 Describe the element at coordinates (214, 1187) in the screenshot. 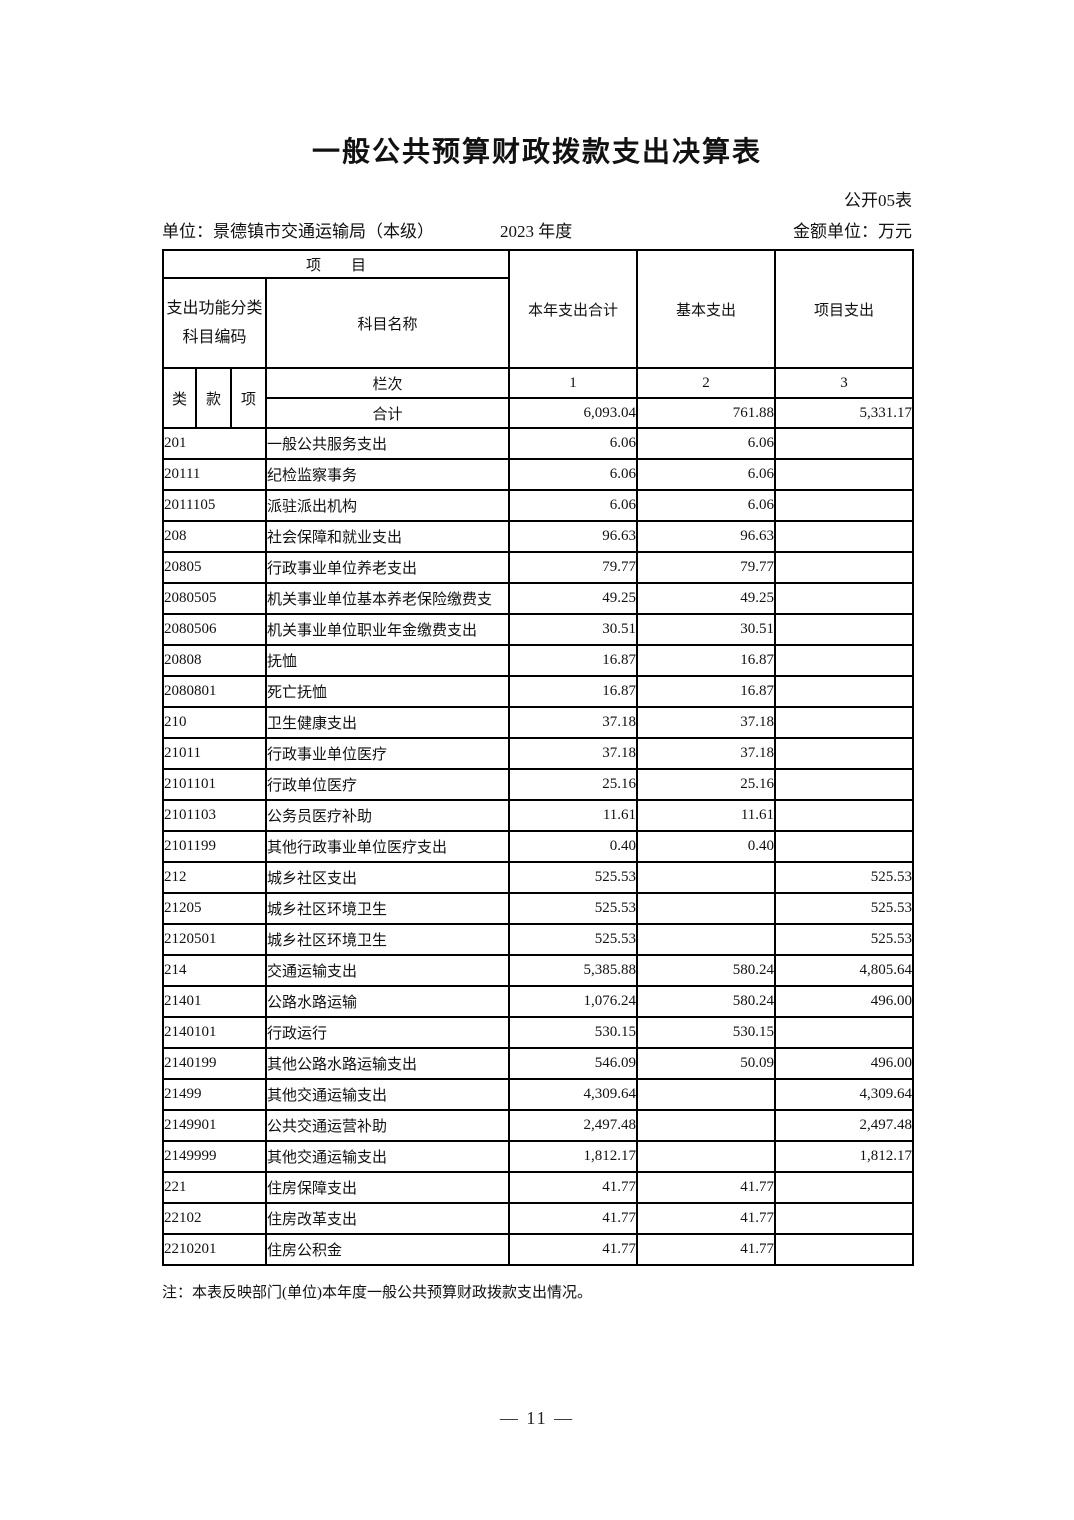

I see `row-code: 221` at that location.